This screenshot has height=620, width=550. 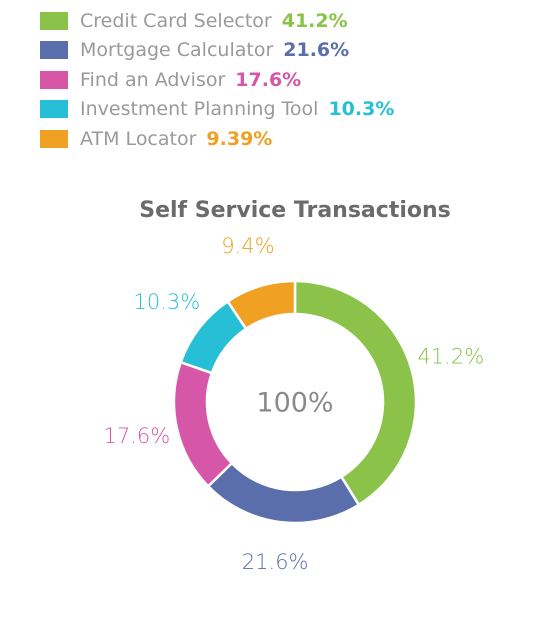 I want to click on legend-label: Mortgage Calculator, so click(x=177, y=50).